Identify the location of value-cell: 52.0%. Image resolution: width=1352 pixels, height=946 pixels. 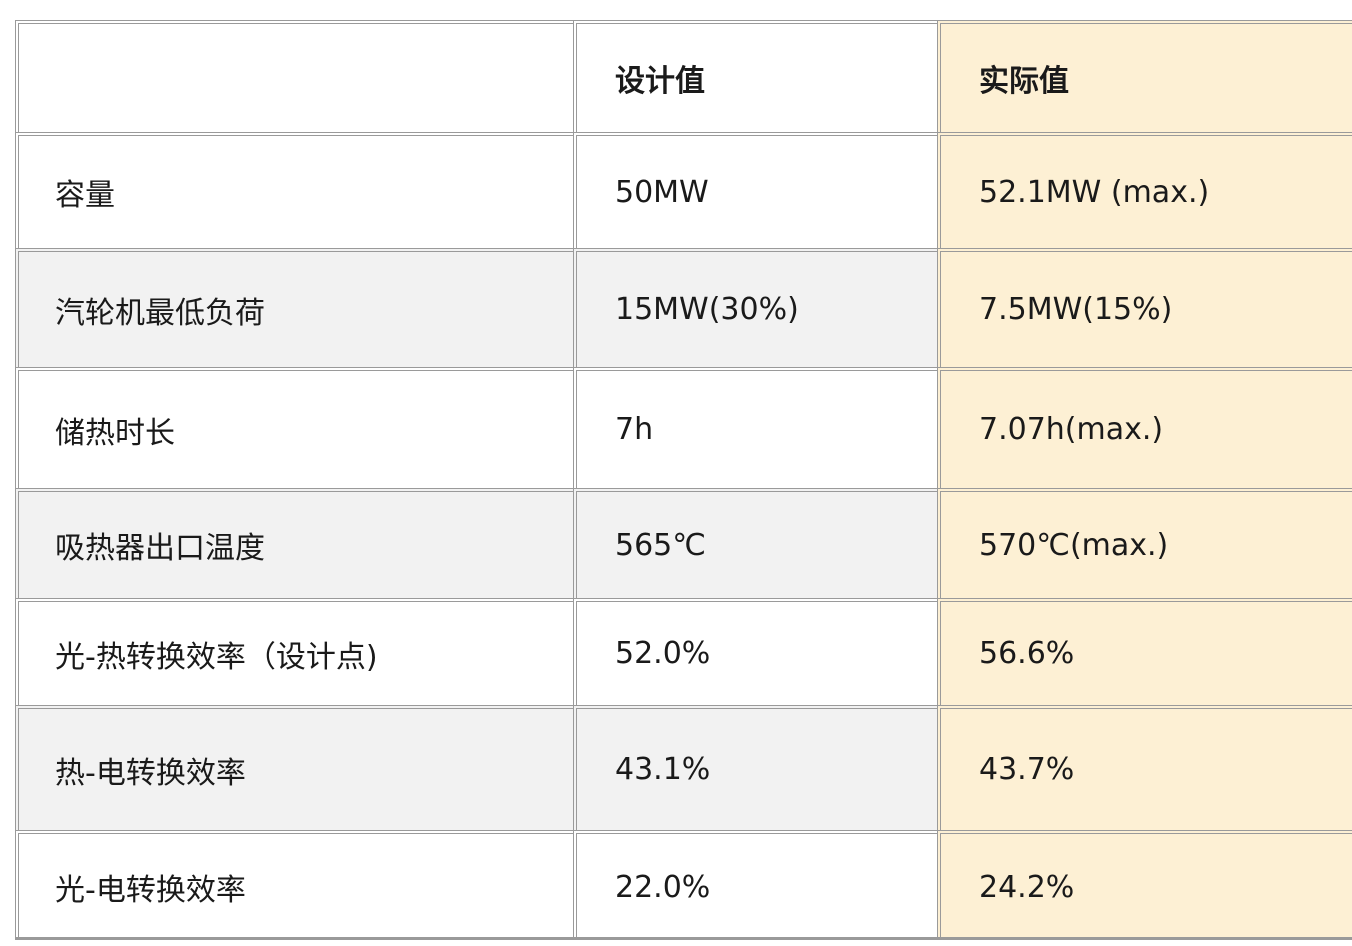
(755, 651).